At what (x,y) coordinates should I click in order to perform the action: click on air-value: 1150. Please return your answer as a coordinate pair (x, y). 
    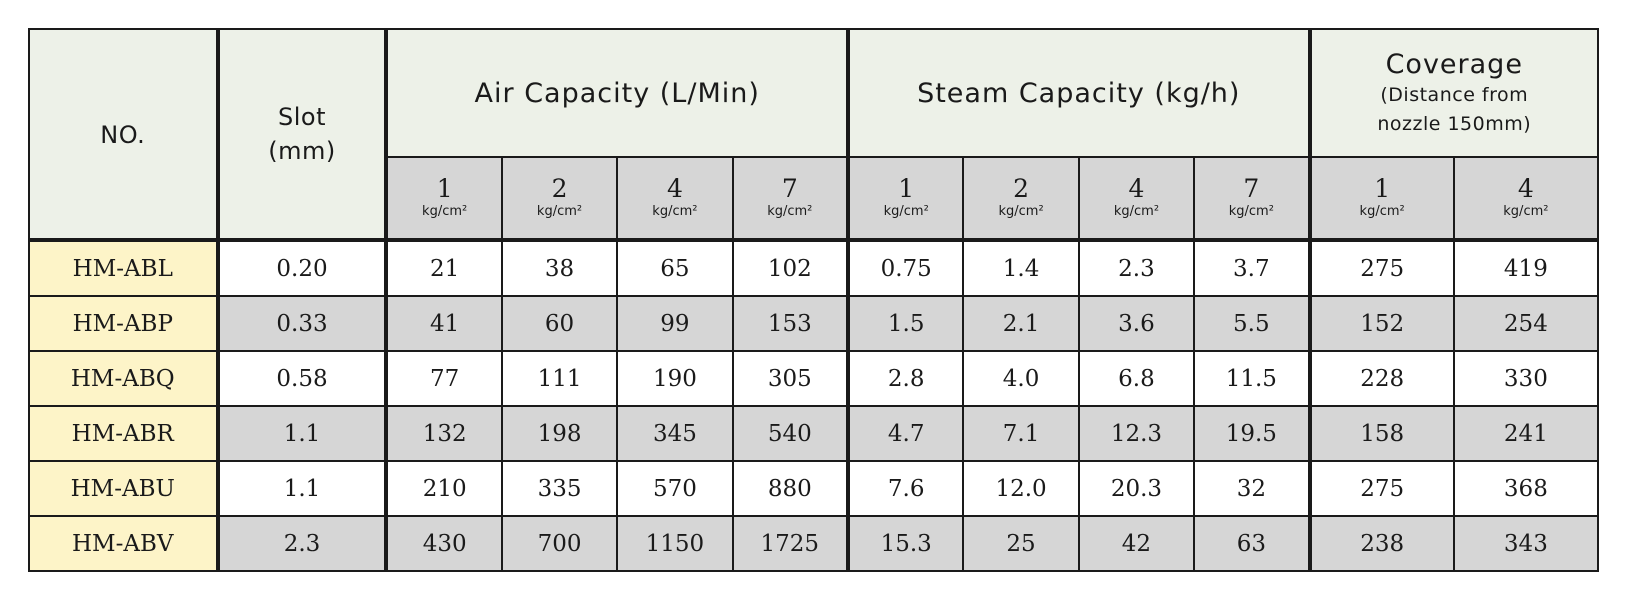
    Looking at the image, I should click on (675, 543).